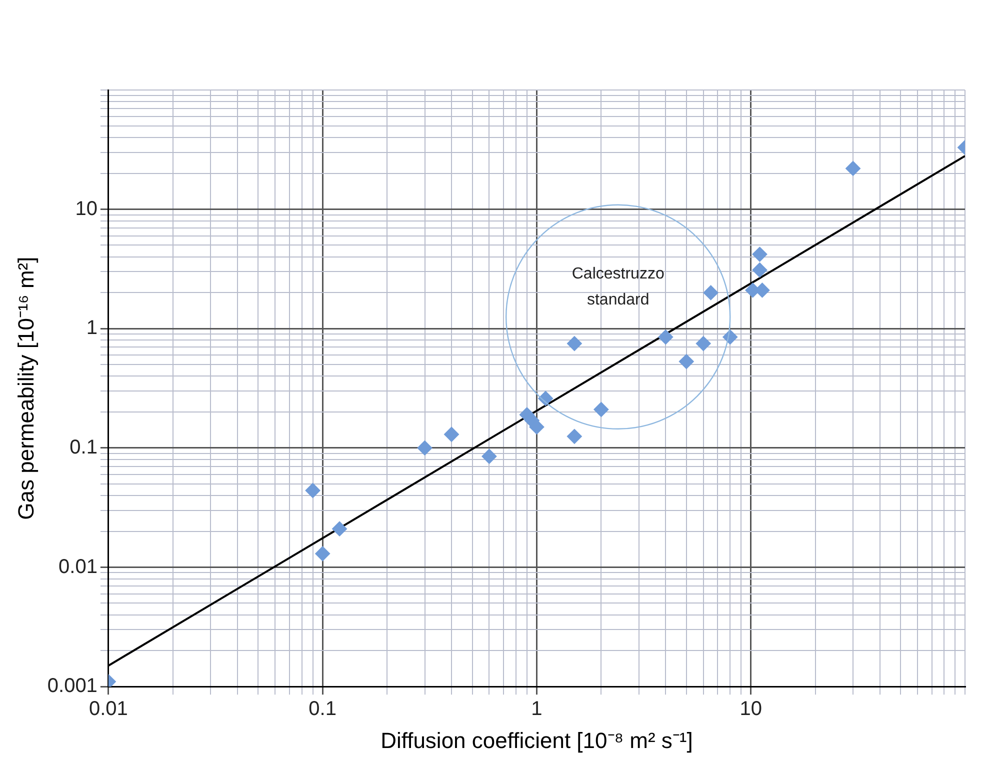 This screenshot has height=769, width=983. I want to click on x-axis-title: Diffusion coefficient [10⁻⁸ m² s⁻¹], so click(536, 740).